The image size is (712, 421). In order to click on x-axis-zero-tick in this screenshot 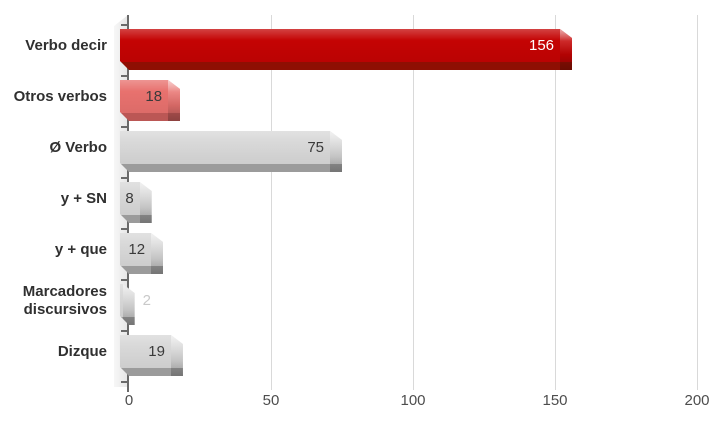, I will do `click(128, 389)`.